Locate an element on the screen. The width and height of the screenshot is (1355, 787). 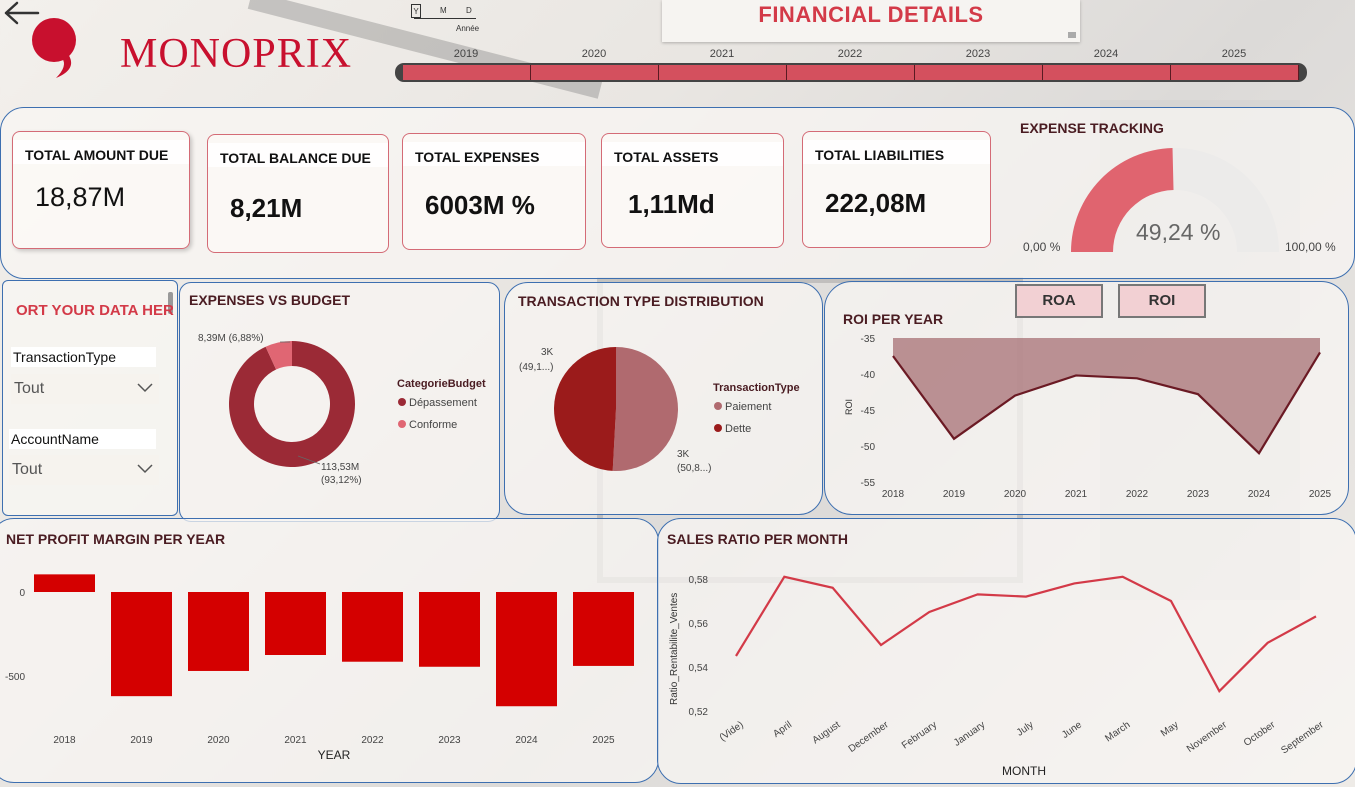
transaction-type-slicer-label: TransactionType is located at coordinates (83, 357).